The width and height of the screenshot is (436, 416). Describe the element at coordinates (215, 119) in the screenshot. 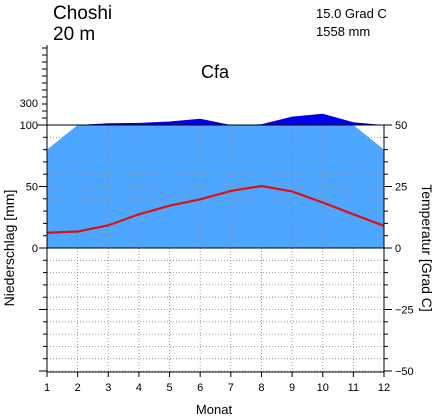

I see `precipitation-excess-fill` at that location.